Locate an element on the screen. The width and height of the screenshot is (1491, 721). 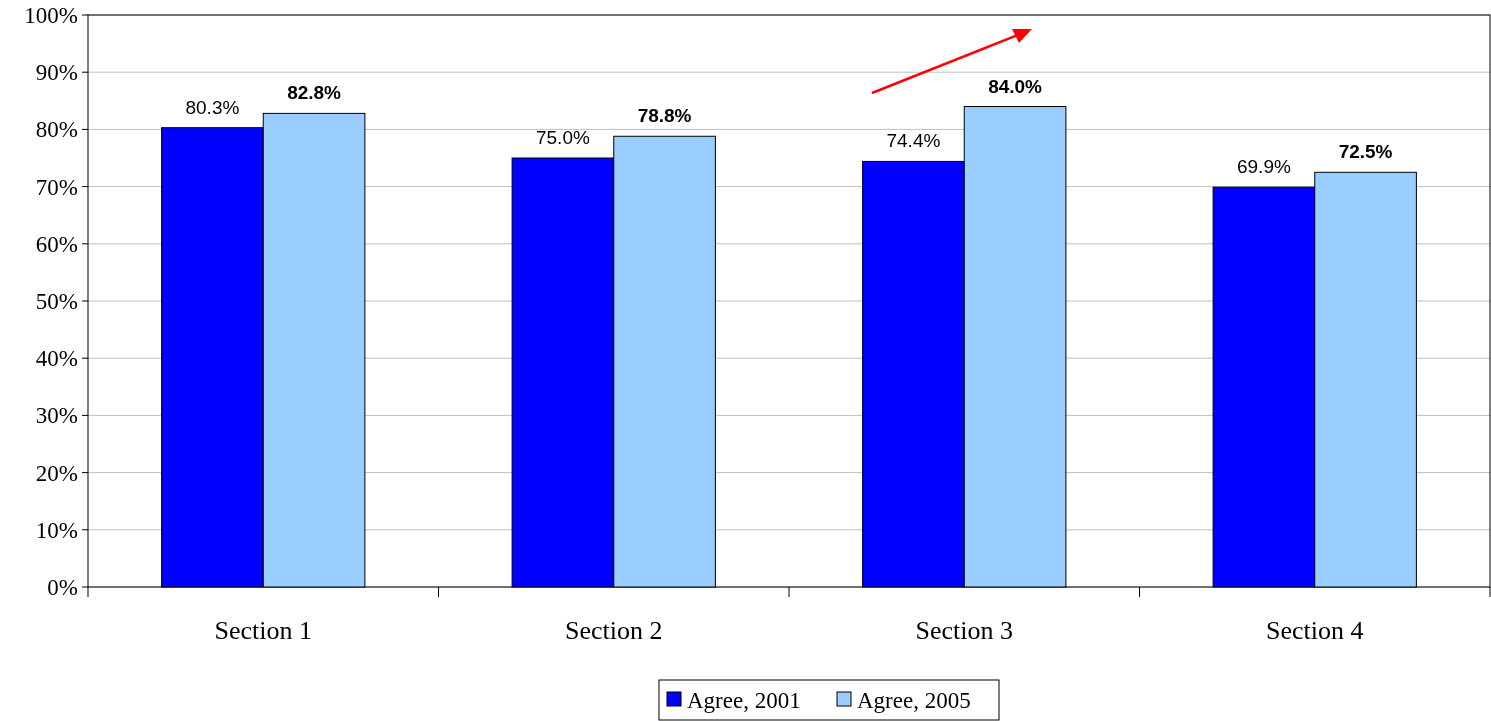
x-tick-label: Section 3 is located at coordinates (964, 630).